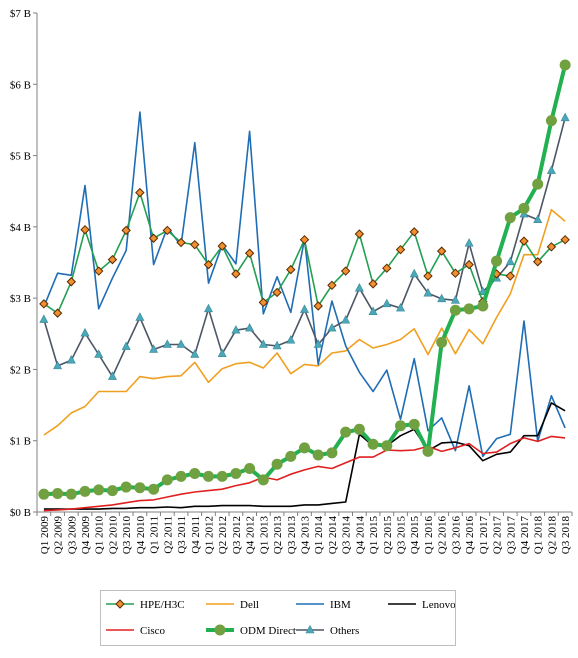  Describe the element at coordinates (511, 535) in the screenshot. I see `x-tick-label: Q3 2017` at that location.